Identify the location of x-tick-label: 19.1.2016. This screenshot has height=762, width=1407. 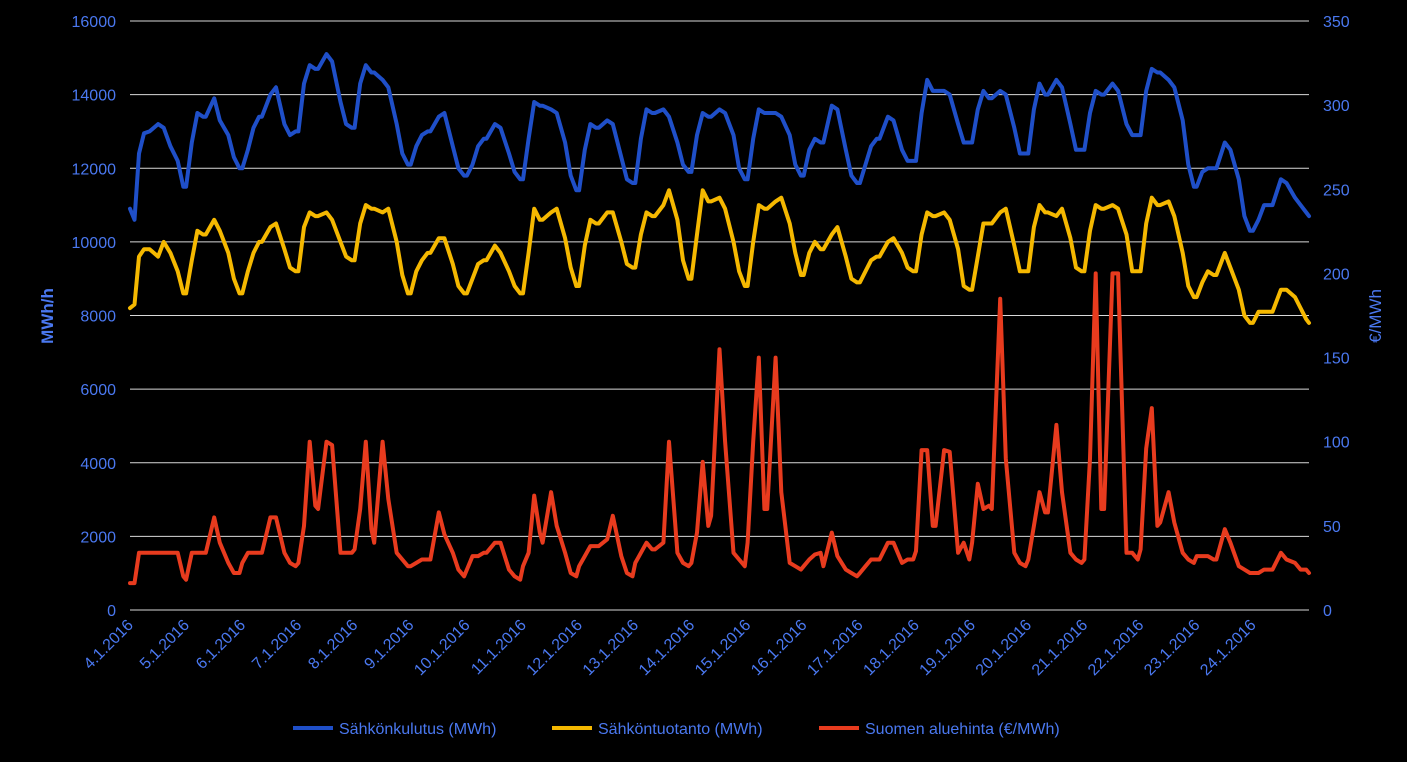
(948, 648).